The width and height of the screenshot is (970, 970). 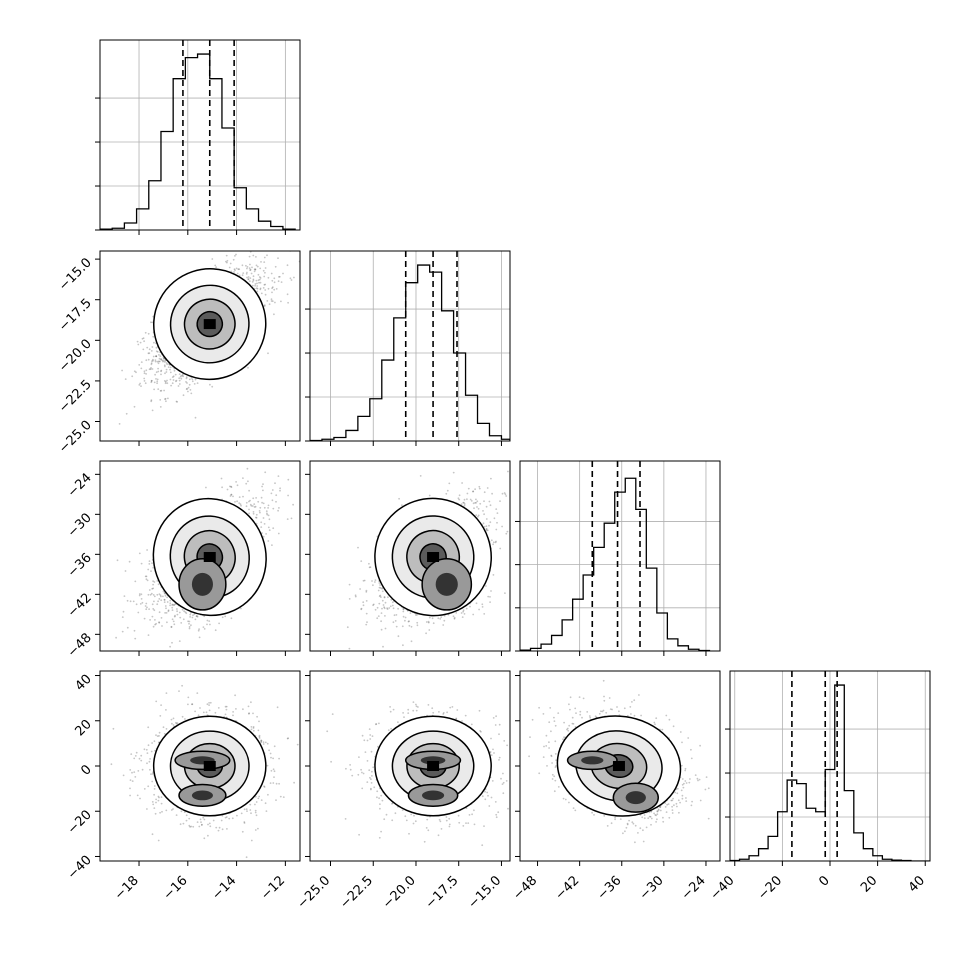 I want to click on scatter-clip-group, so click(x=209, y=334).